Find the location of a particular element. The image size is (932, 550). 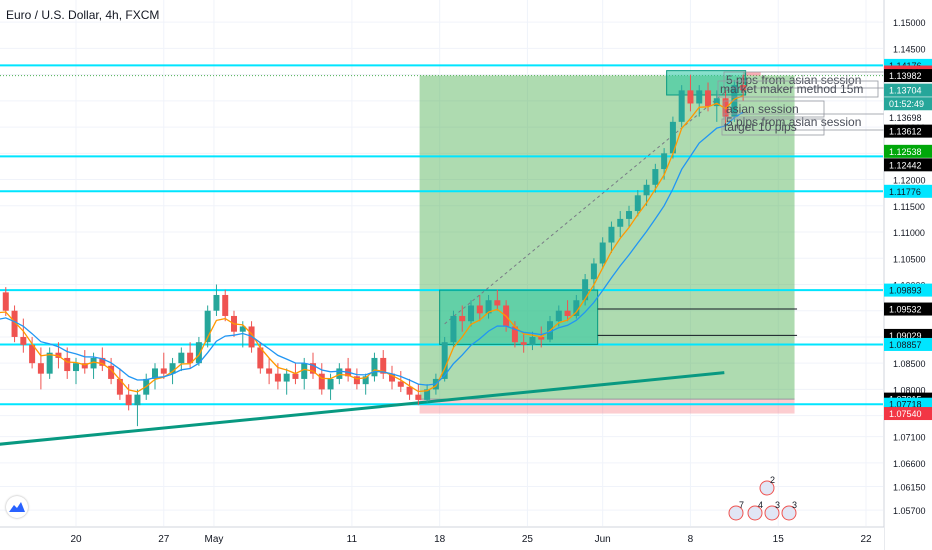

y-tick-label-13: 1.08500 is located at coordinates (909, 364).